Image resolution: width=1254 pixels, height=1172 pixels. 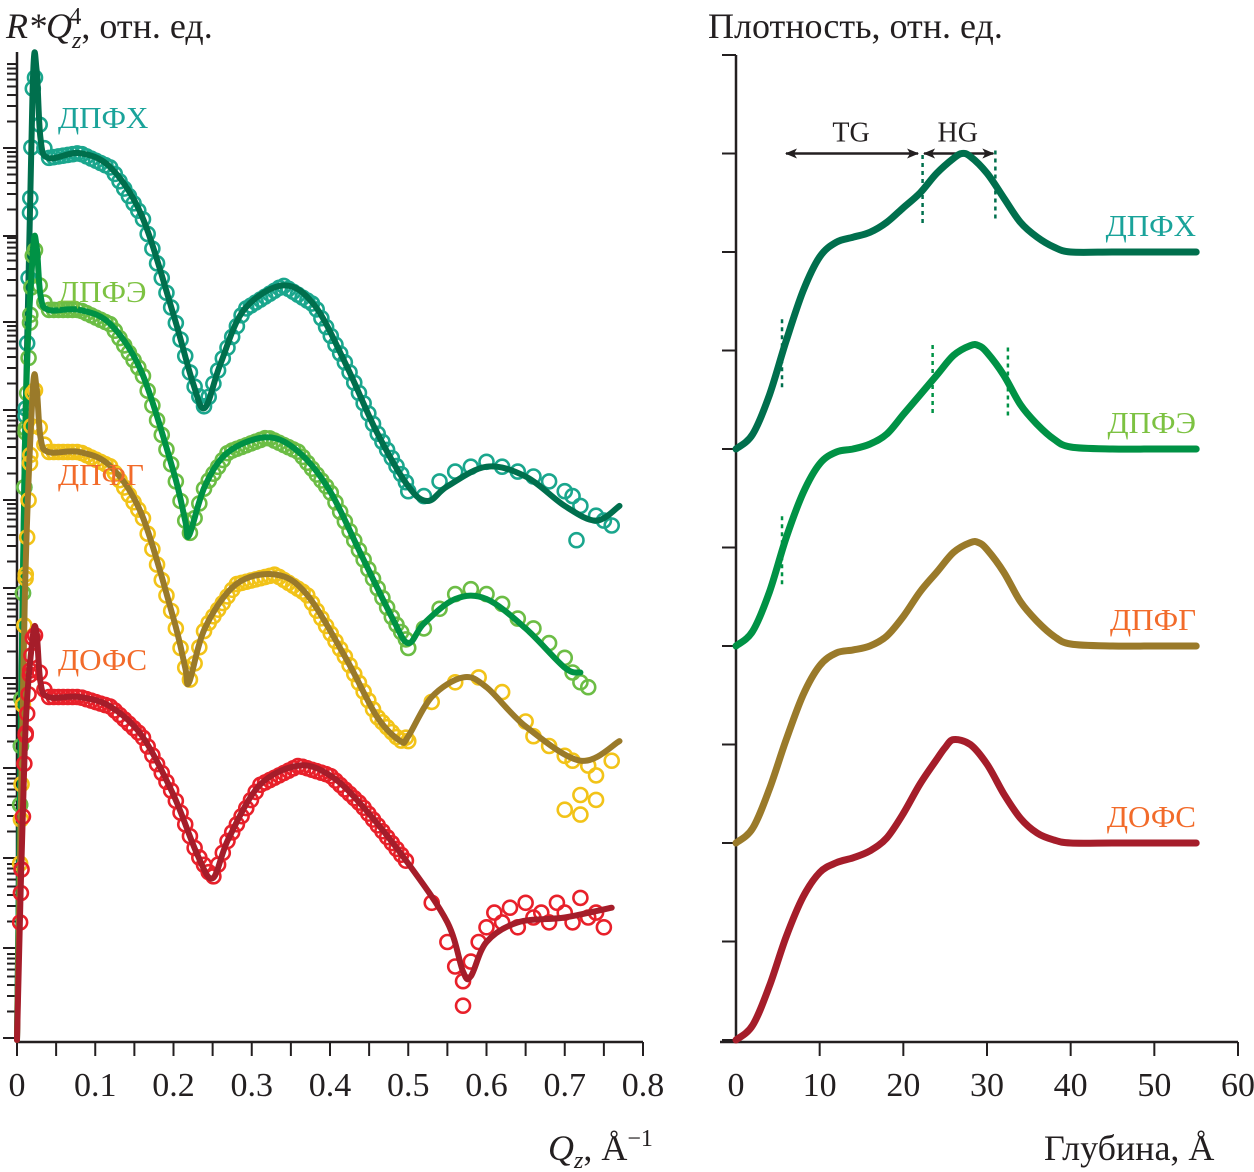 What do you see at coordinates (252, 1085) in the screenshot?
I see `left-x-tick-label: 0.3` at bounding box center [252, 1085].